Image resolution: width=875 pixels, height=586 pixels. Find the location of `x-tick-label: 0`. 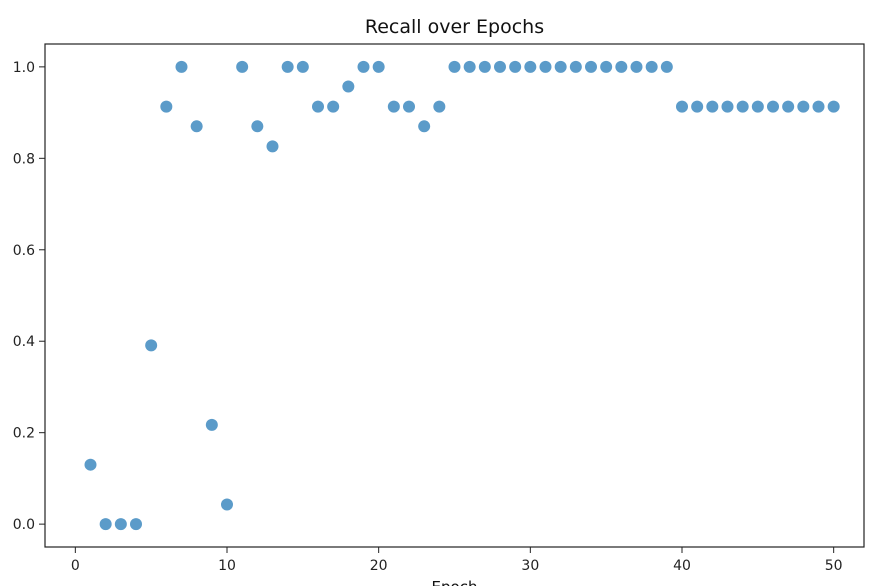

x-tick-label: 0 is located at coordinates (75, 566).